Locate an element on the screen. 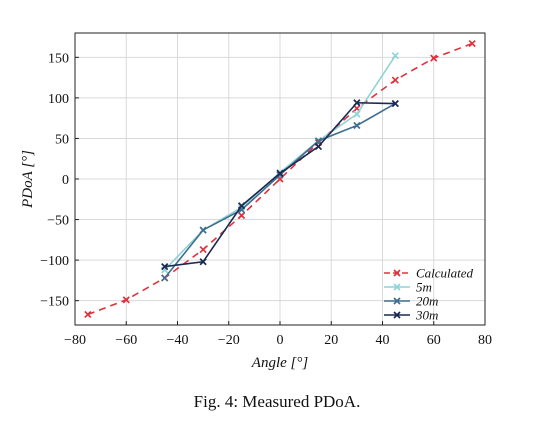 This screenshot has width=554, height=433. x-tick-label: 60 is located at coordinates (434, 340).